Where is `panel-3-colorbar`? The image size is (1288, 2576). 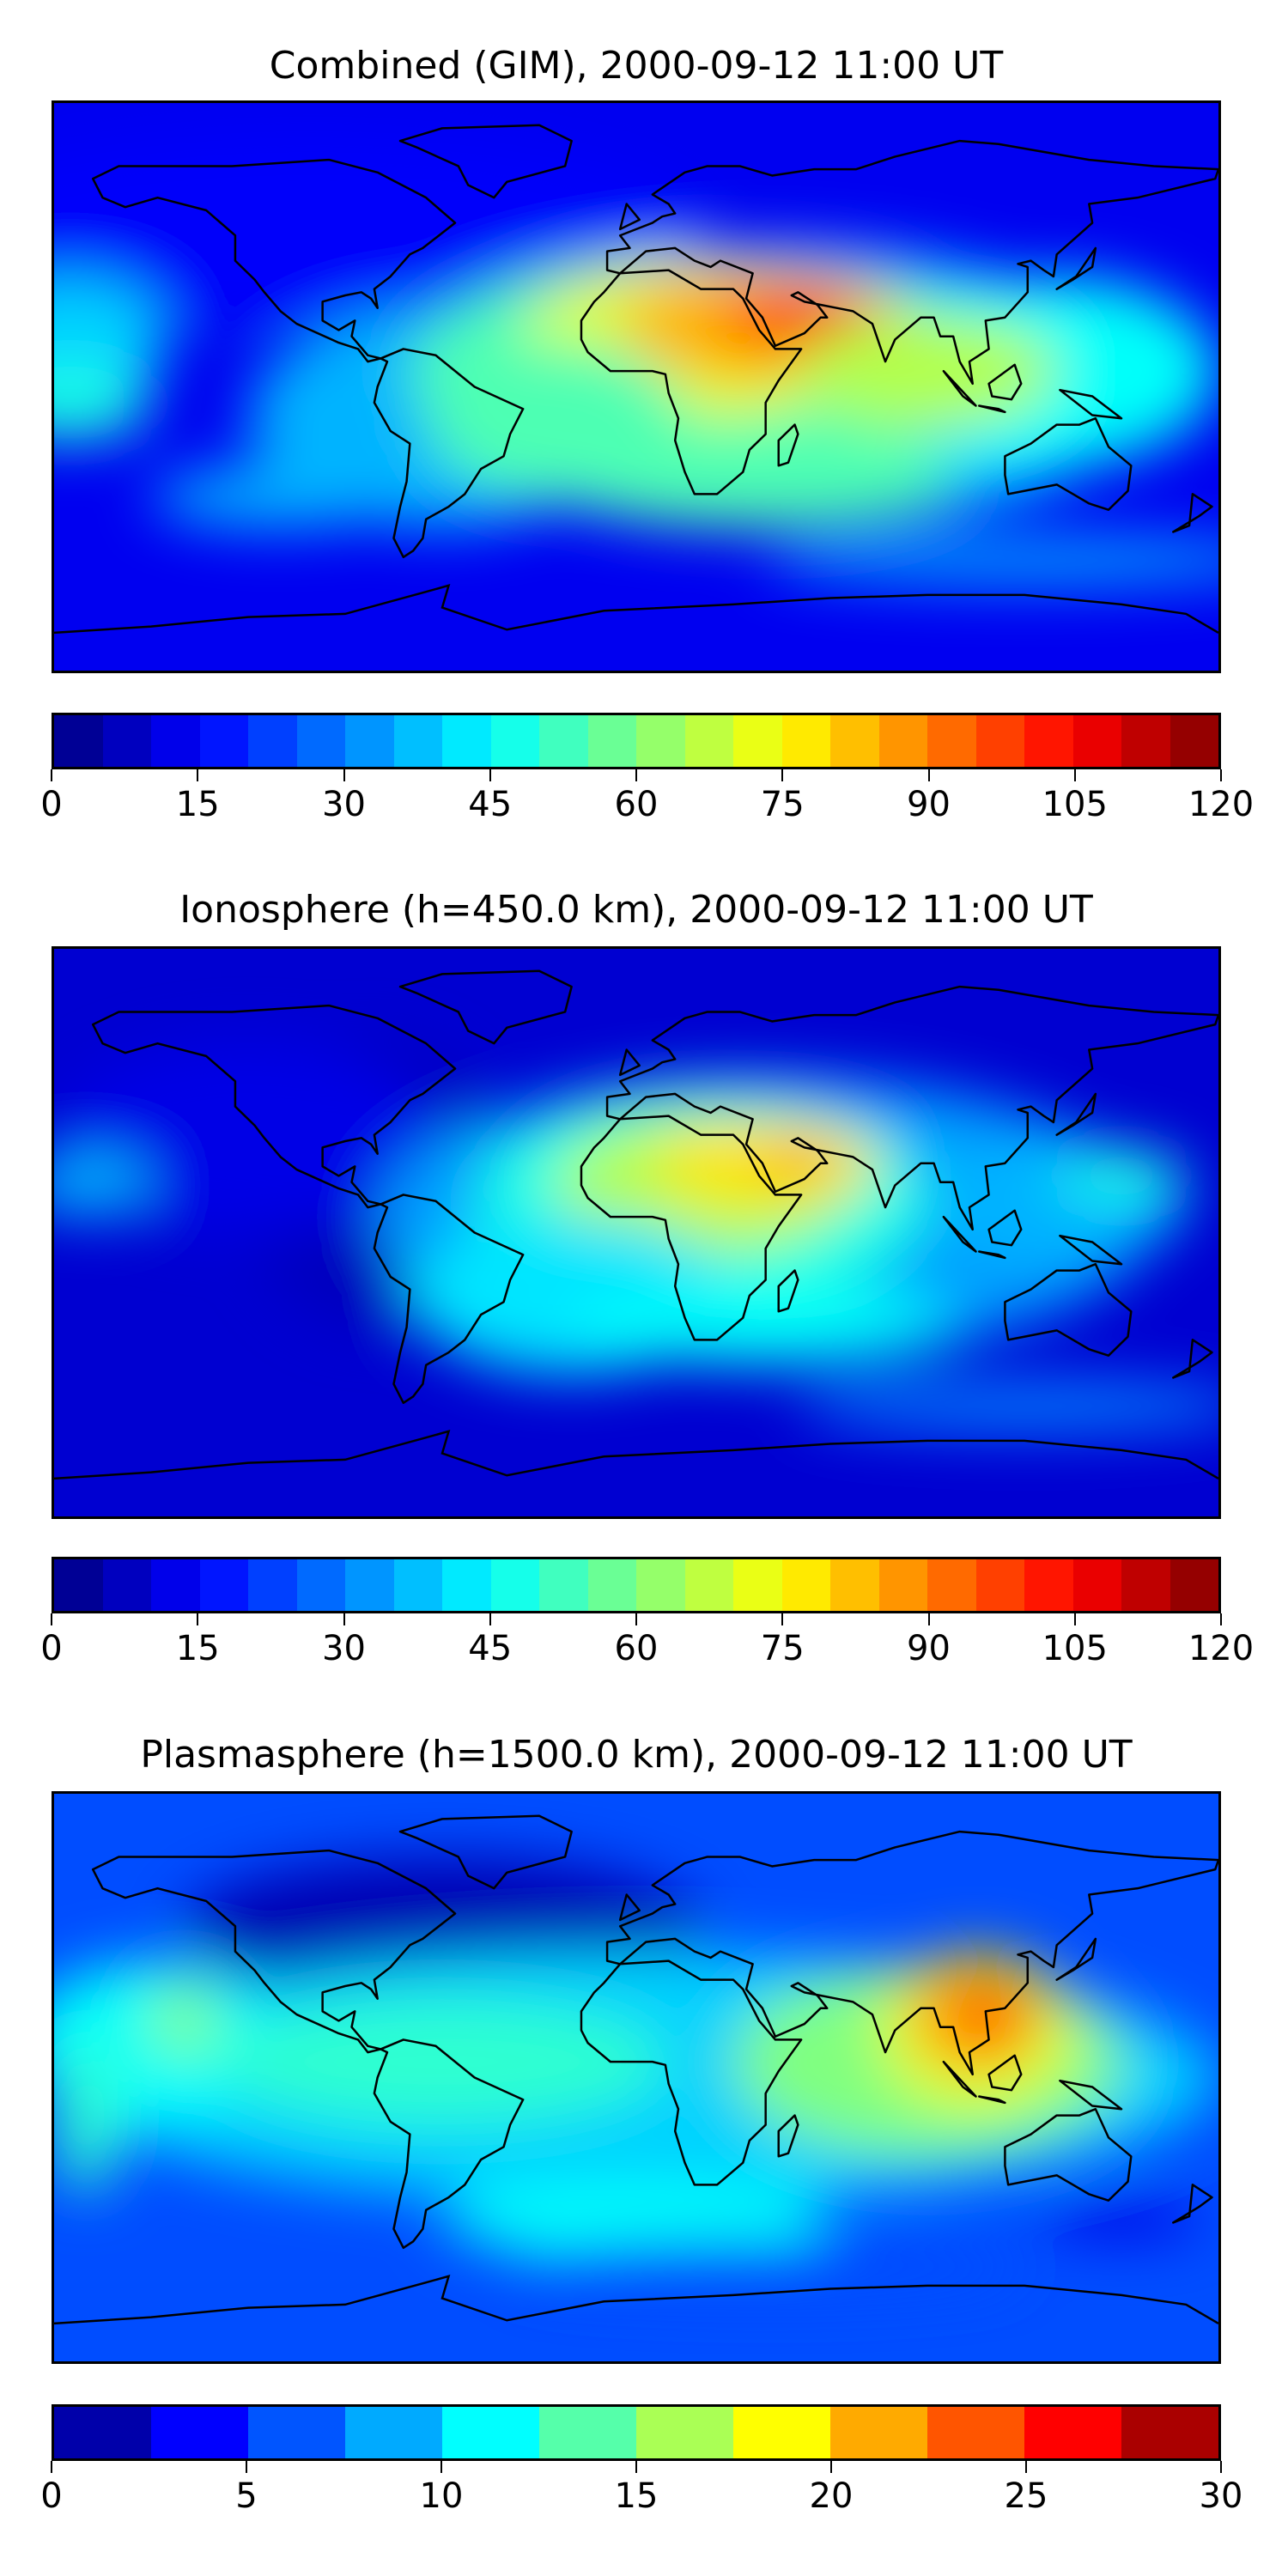 panel-3-colorbar is located at coordinates (636, 2433).